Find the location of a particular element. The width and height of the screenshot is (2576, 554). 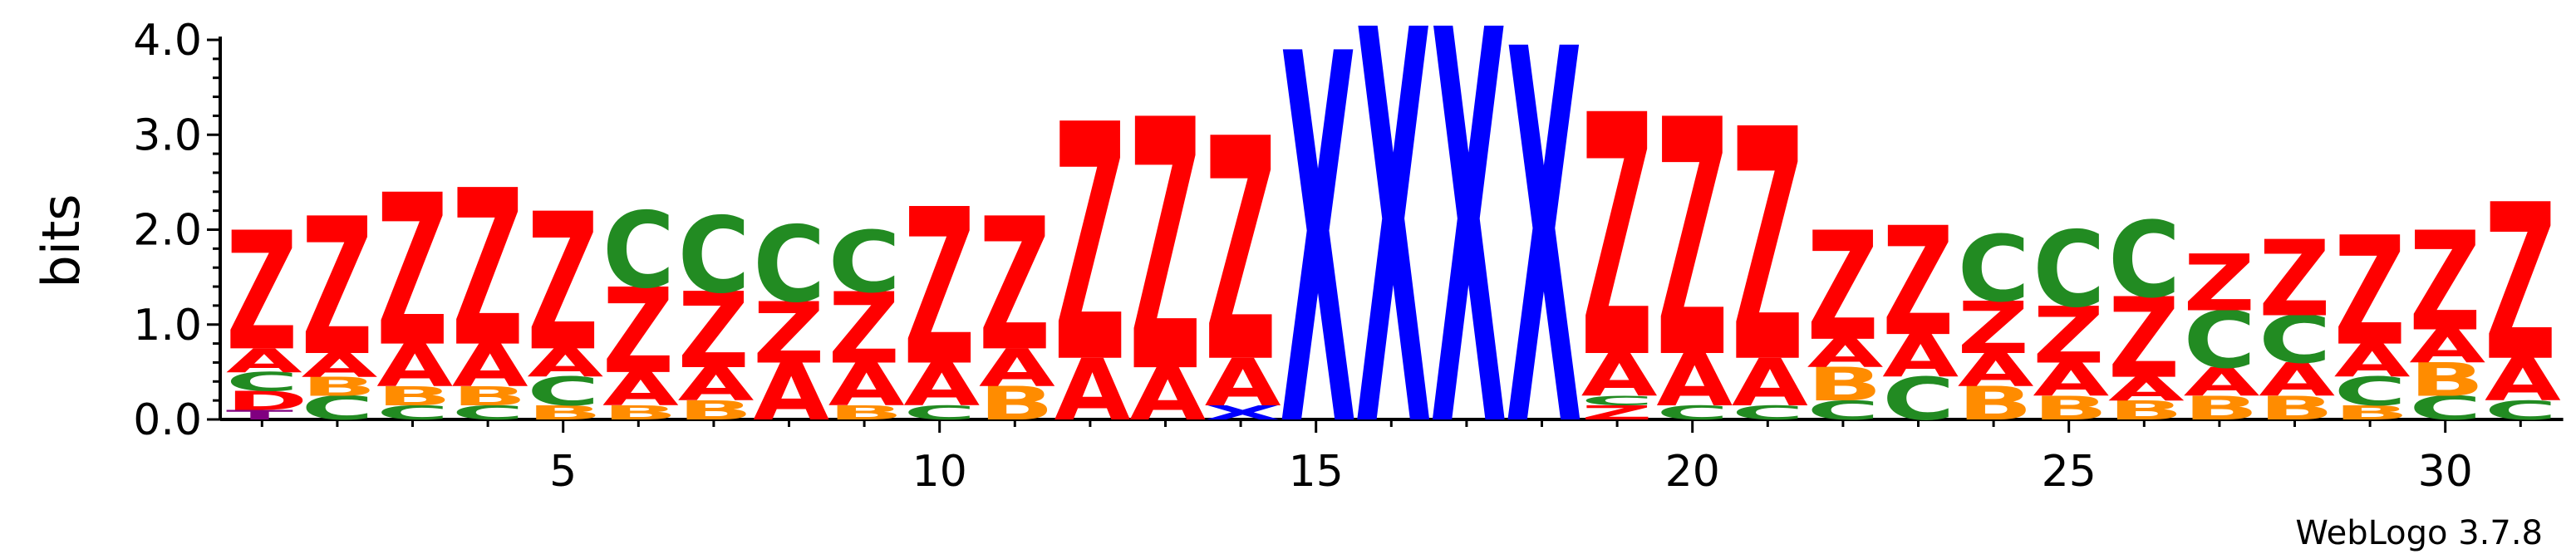

y-tick-label: 2.0 is located at coordinates (167, 231).